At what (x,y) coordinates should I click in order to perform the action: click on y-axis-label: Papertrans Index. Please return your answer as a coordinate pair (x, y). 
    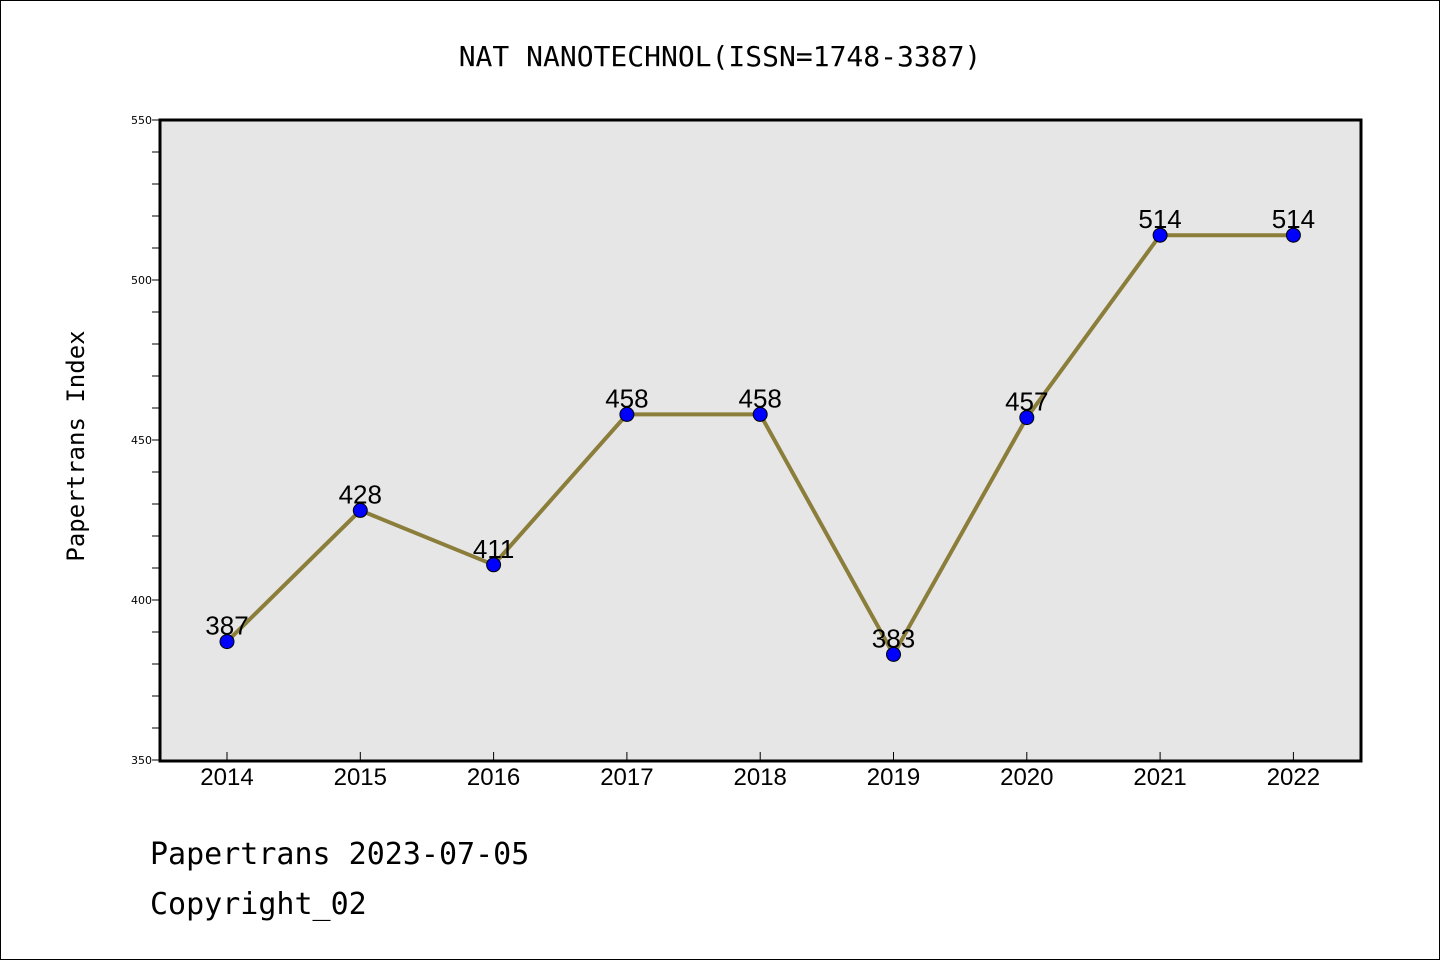
    Looking at the image, I should click on (76, 445).